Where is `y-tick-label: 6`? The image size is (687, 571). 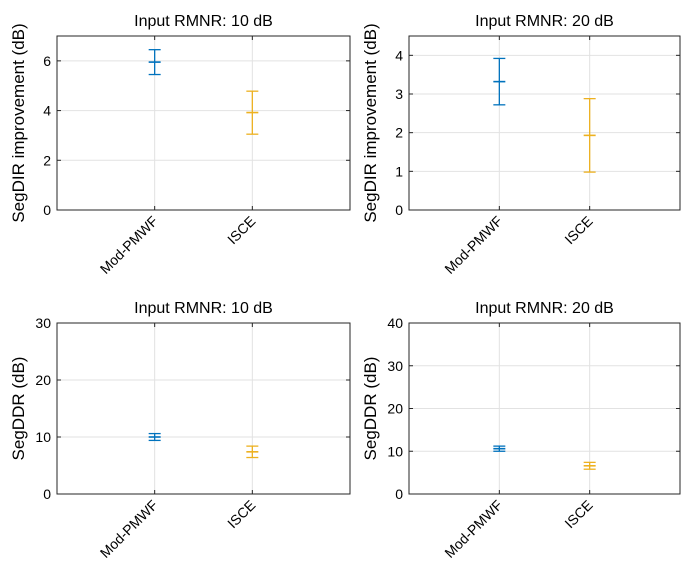
y-tick-label: 6 is located at coordinates (47, 61).